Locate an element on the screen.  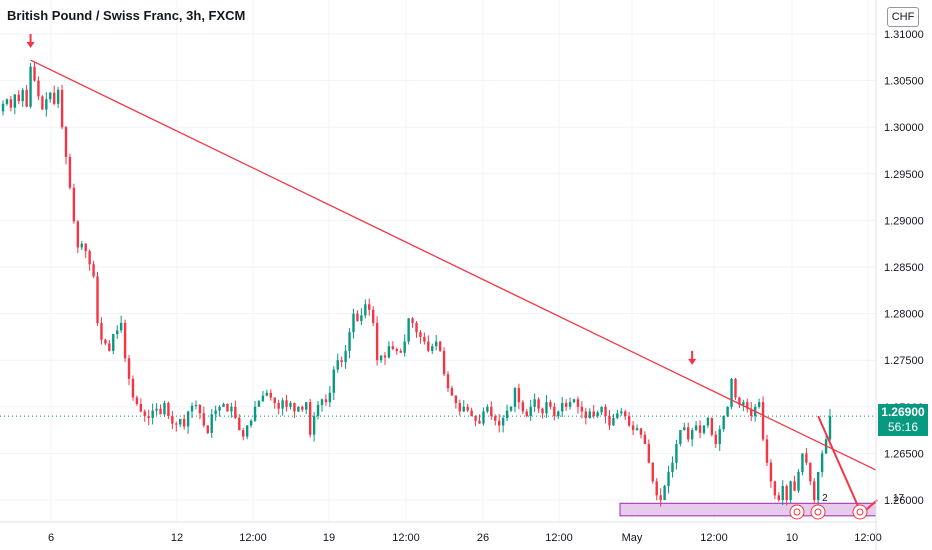
x-tick-label: 10 is located at coordinates (792, 538).